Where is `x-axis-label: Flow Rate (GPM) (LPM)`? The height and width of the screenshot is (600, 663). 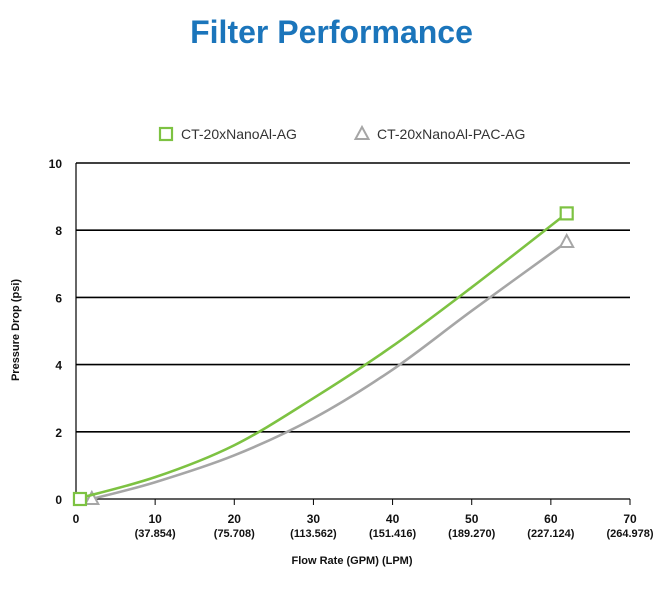 x-axis-label: Flow Rate (GPM) (LPM) is located at coordinates (352, 561).